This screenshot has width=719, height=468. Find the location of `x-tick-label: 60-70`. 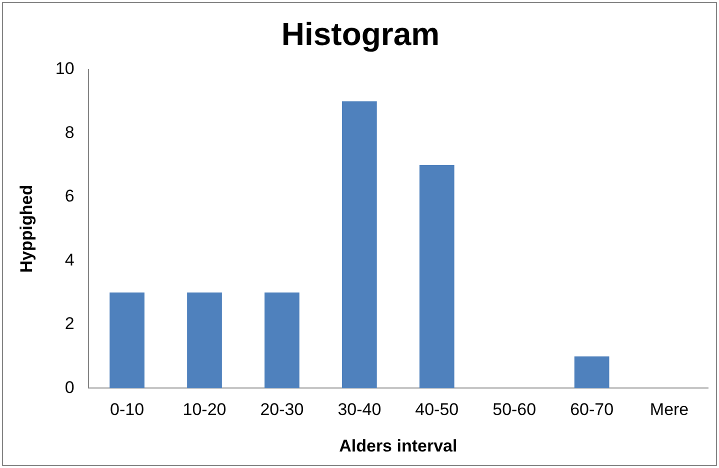

x-tick-label: 60-70 is located at coordinates (592, 410).